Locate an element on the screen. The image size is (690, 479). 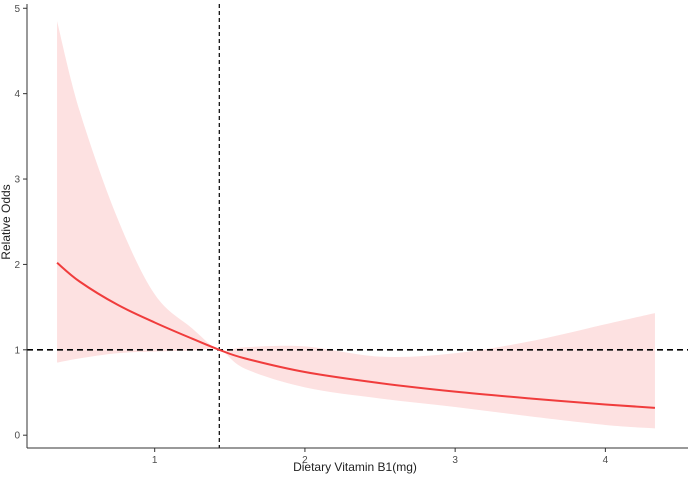
y-tick-label: 3 is located at coordinates (17, 180).